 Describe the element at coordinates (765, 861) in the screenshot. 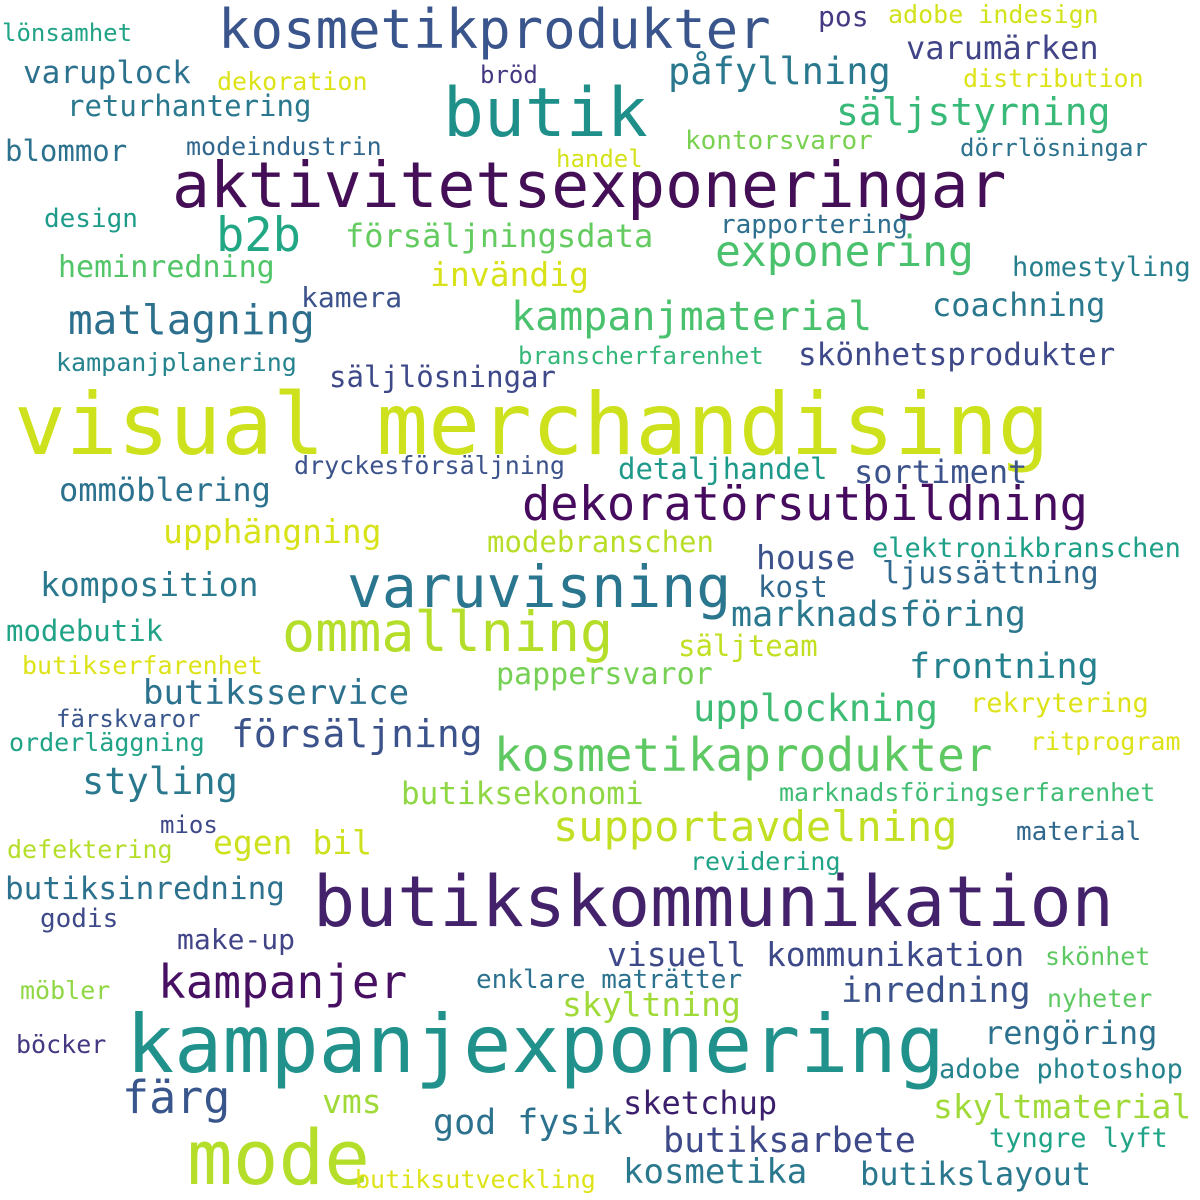

I see `word: revidering` at that location.